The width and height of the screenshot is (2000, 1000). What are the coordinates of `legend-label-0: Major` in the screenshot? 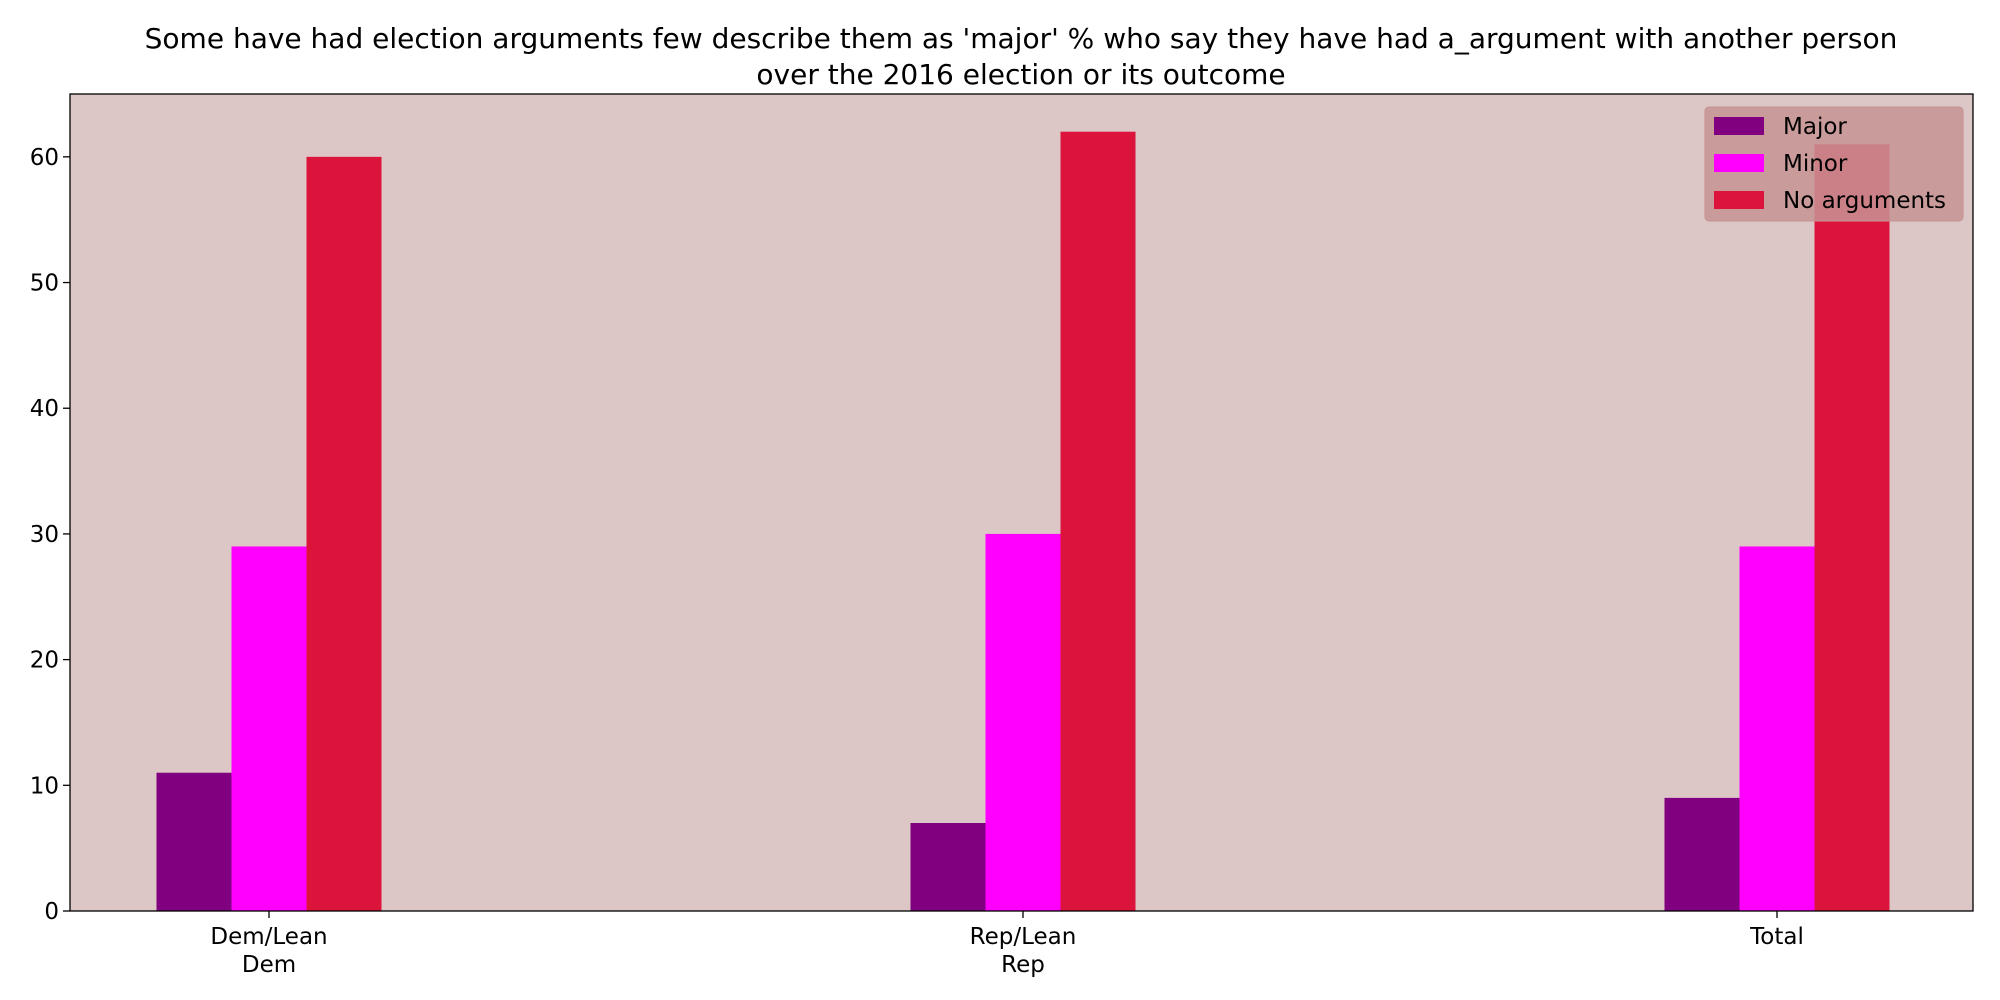 It's located at (1815, 127).